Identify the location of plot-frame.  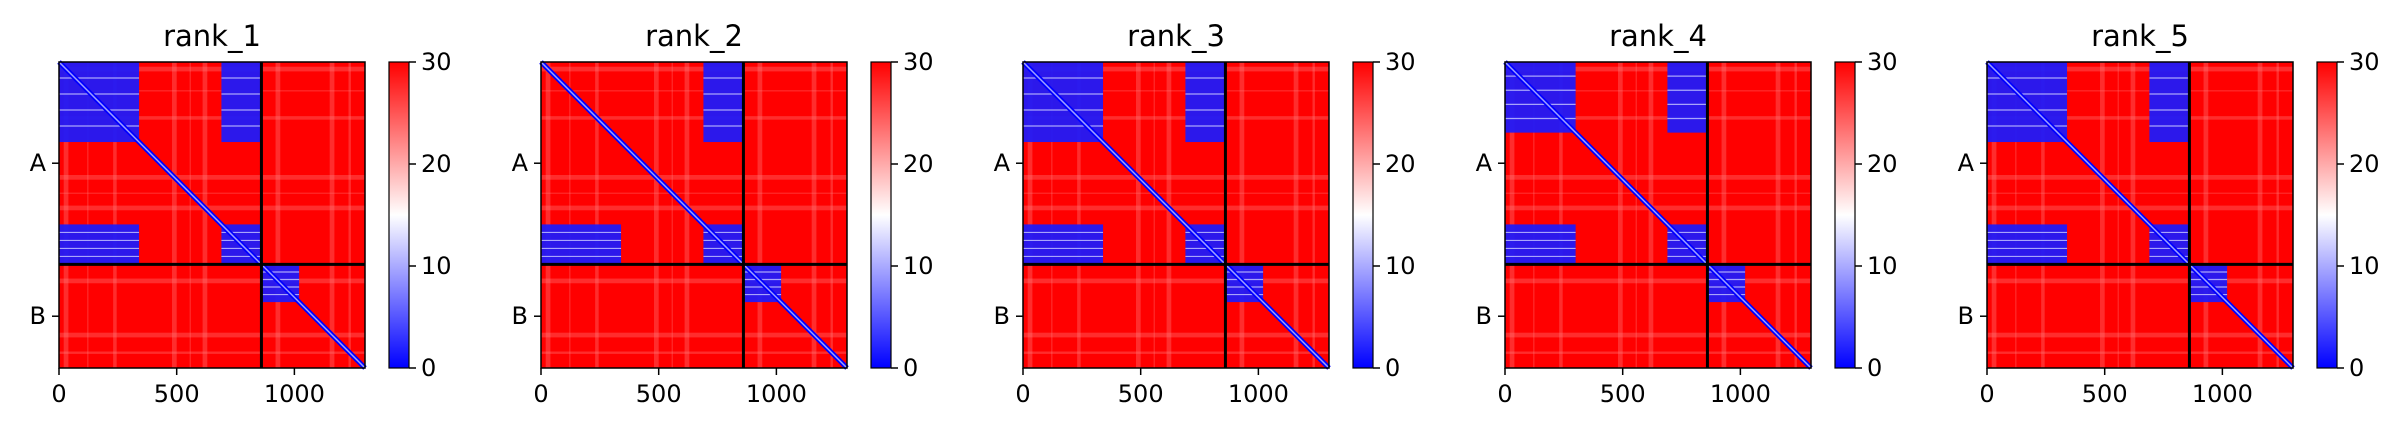
(2140, 215).